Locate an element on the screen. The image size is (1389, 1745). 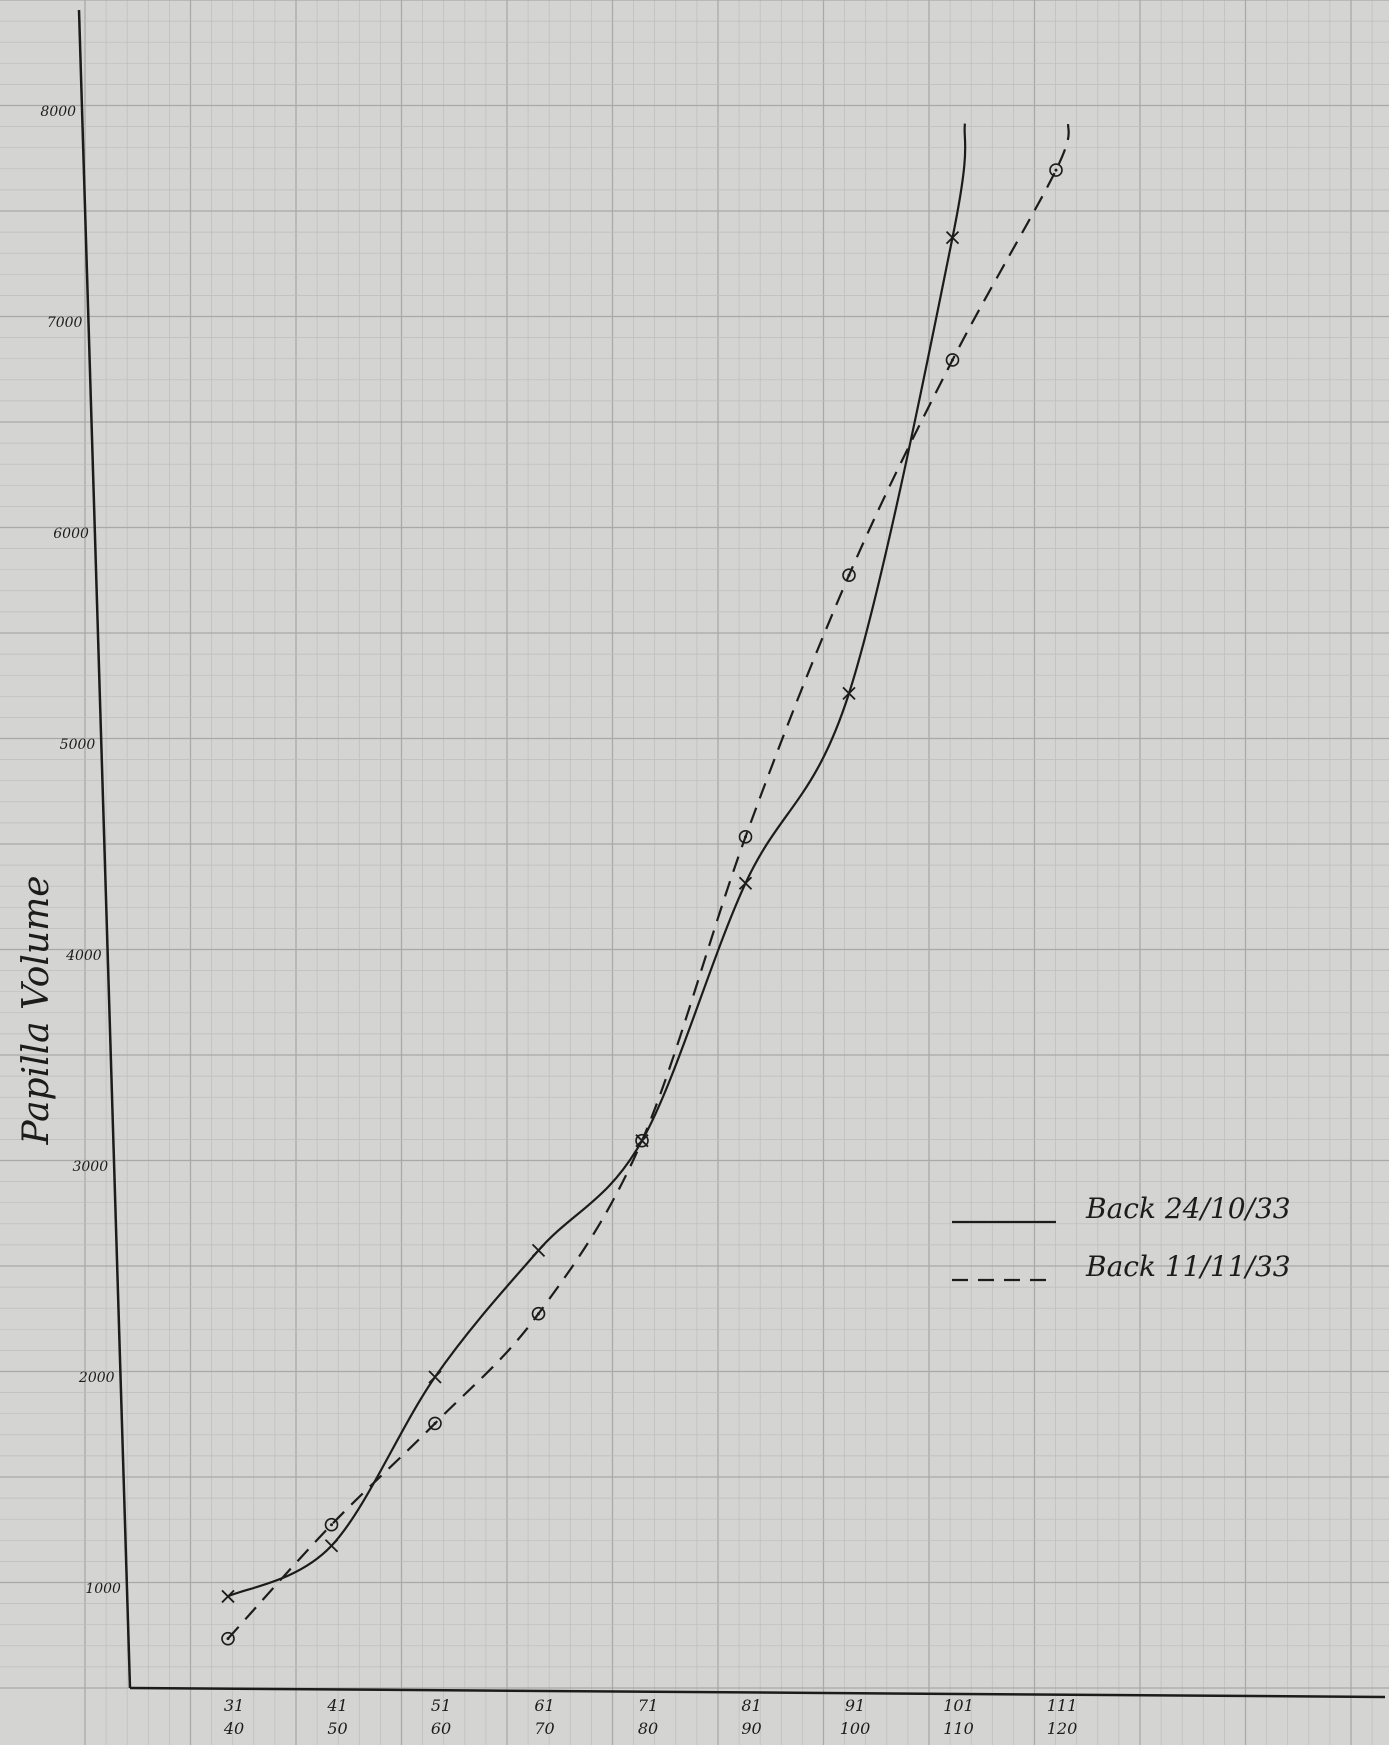
y-axis-title: Papilla Volume is located at coordinates (36, 1010).